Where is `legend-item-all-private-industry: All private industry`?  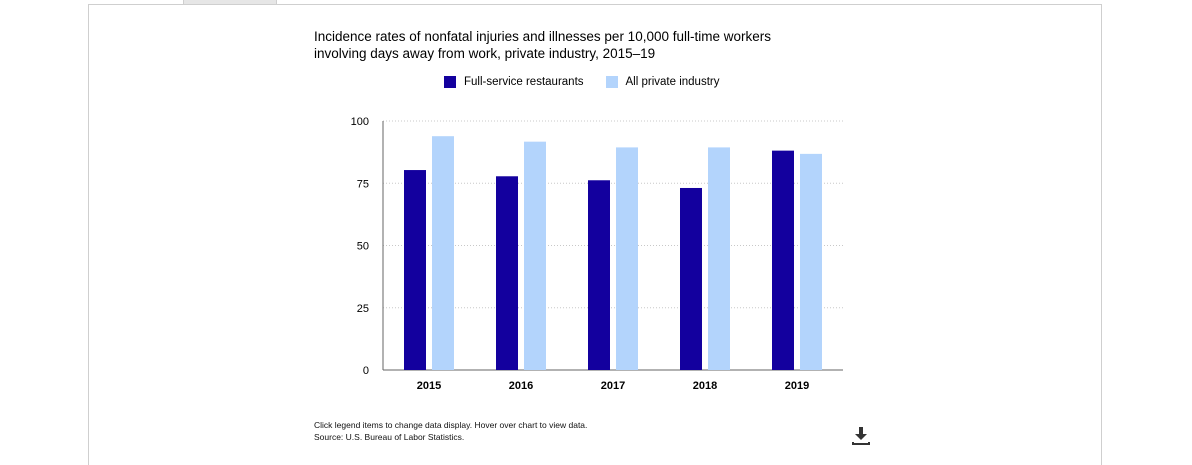 legend-item-all-private-industry: All private industry is located at coordinates (662, 82).